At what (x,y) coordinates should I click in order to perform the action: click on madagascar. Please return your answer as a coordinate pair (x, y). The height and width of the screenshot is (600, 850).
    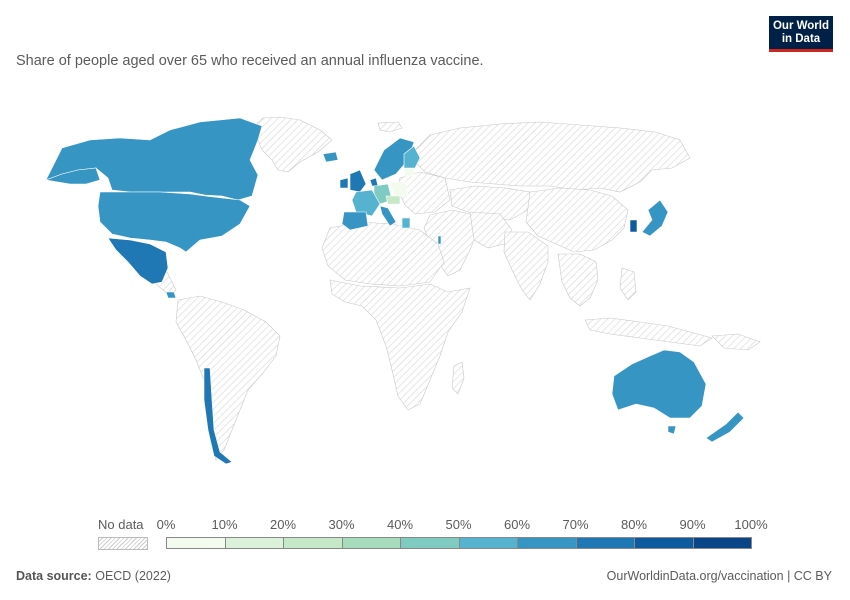
    Looking at the image, I should click on (458, 378).